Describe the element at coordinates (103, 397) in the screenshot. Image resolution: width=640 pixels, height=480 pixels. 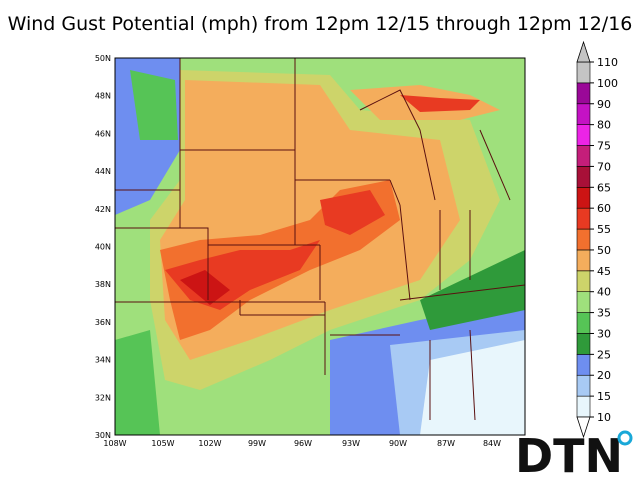
I see `lat-label: 32N` at that location.